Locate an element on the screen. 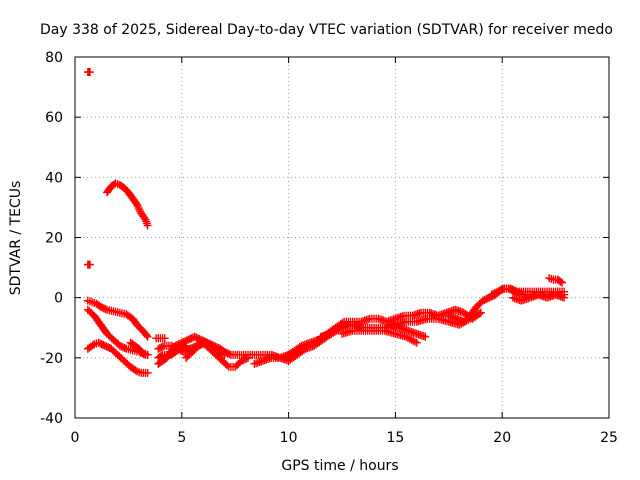 This screenshot has height=480, width=640. x-tick-label: 5 is located at coordinates (181, 438).